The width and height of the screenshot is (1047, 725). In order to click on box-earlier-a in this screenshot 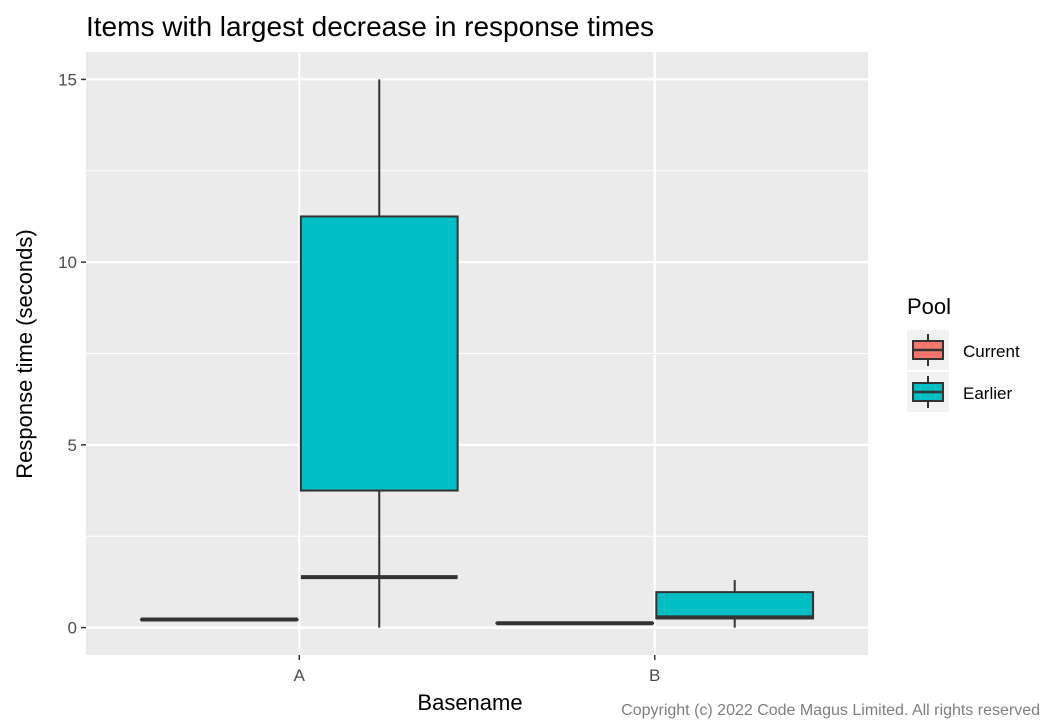, I will do `click(379, 353)`.